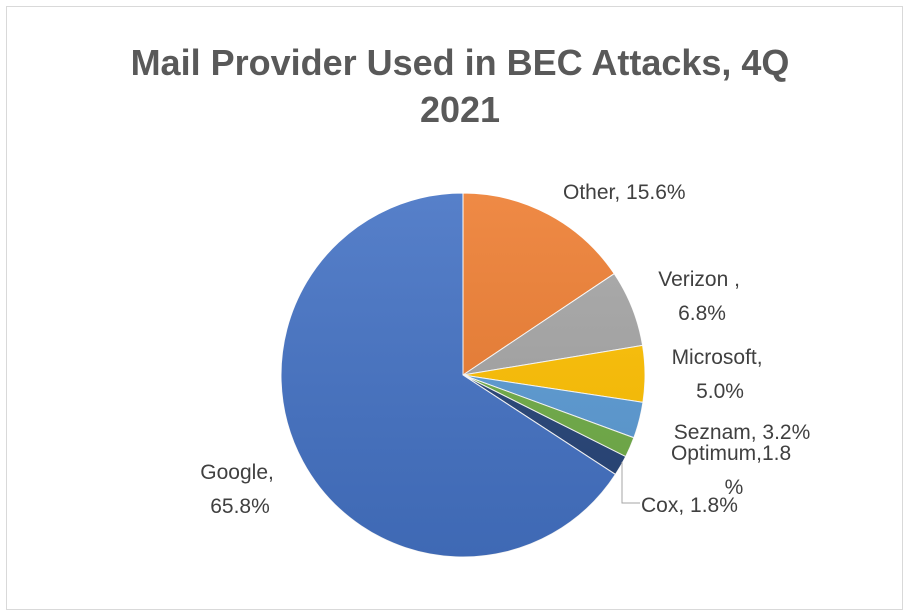  What do you see at coordinates (742, 432) in the screenshot?
I see `data-label-seznam: Seznam, 3.2%` at bounding box center [742, 432].